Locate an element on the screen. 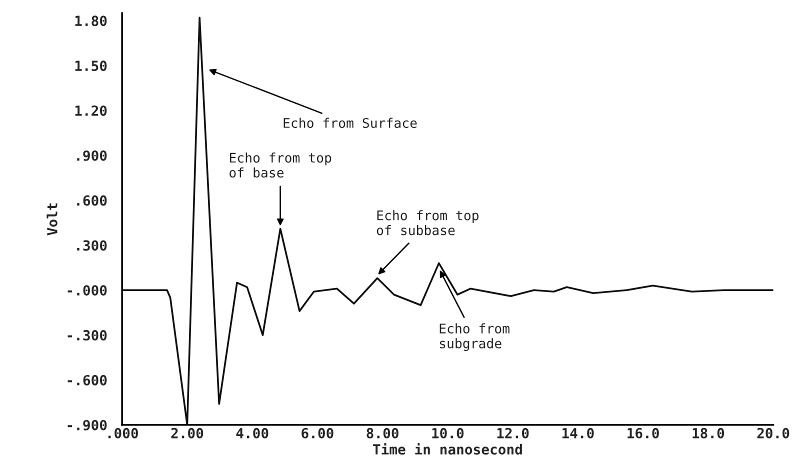 This screenshot has width=798, height=470. y-tick-label: -.000 is located at coordinates (87, 290).